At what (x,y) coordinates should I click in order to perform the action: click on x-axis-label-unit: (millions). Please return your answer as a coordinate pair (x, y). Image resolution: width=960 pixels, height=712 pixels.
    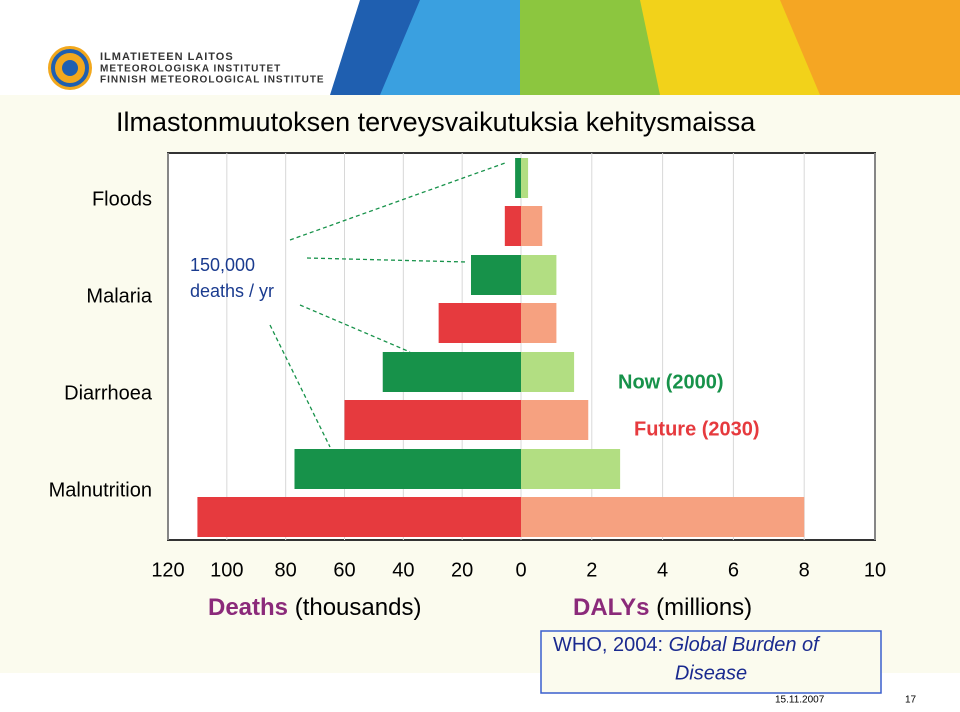
    Looking at the image, I should click on (704, 607).